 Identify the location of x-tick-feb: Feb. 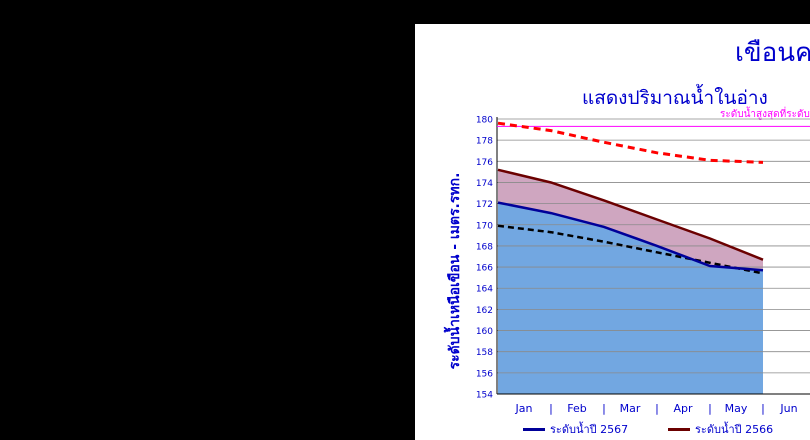
(576, 408).